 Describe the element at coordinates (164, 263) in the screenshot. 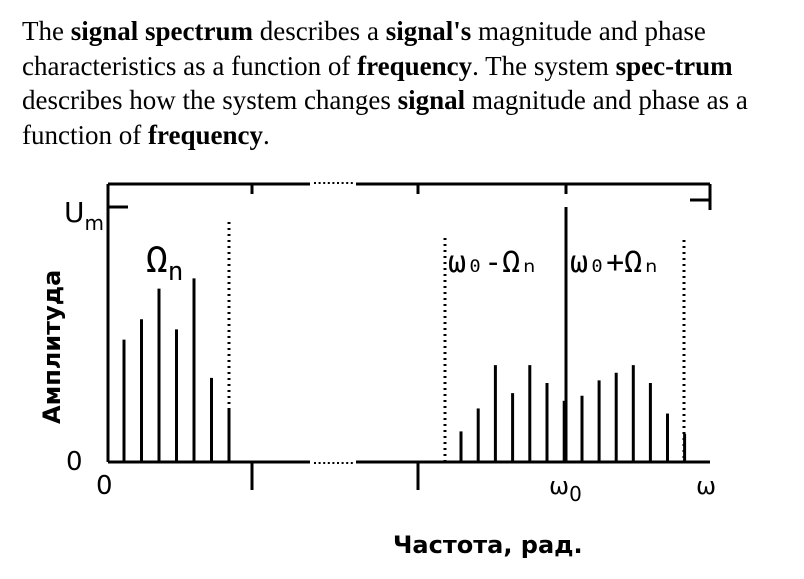

I see `baseband-label: Ωn` at that location.